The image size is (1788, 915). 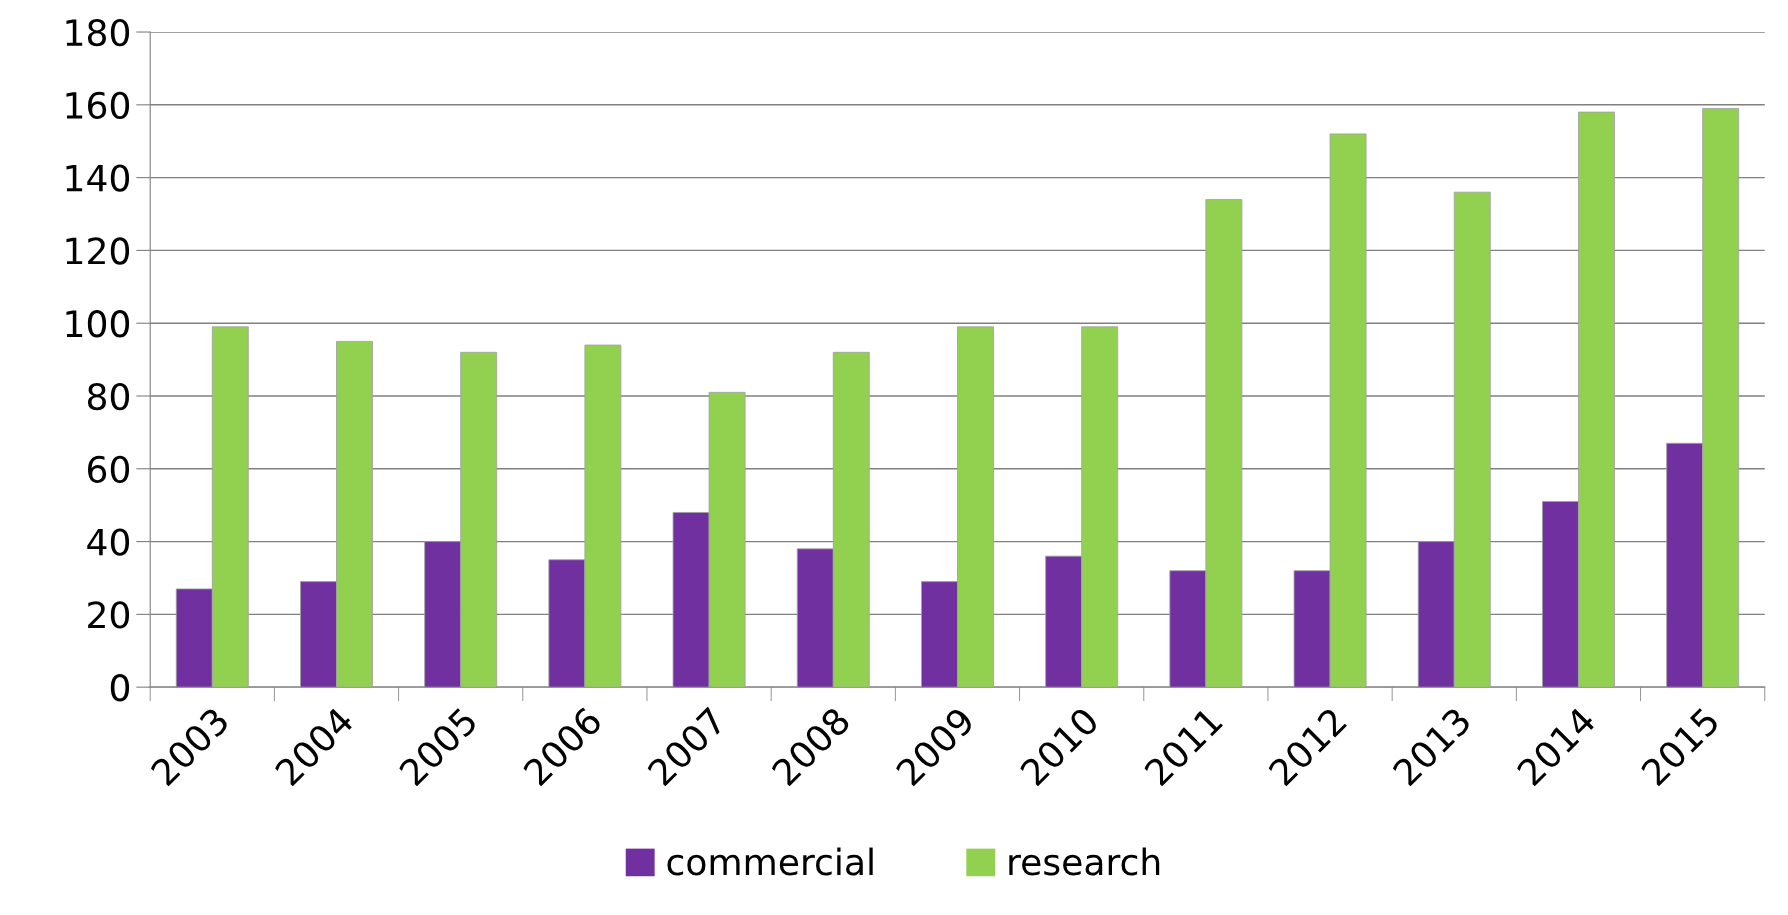 I want to click on y-tick-label: 60, so click(x=109, y=469).